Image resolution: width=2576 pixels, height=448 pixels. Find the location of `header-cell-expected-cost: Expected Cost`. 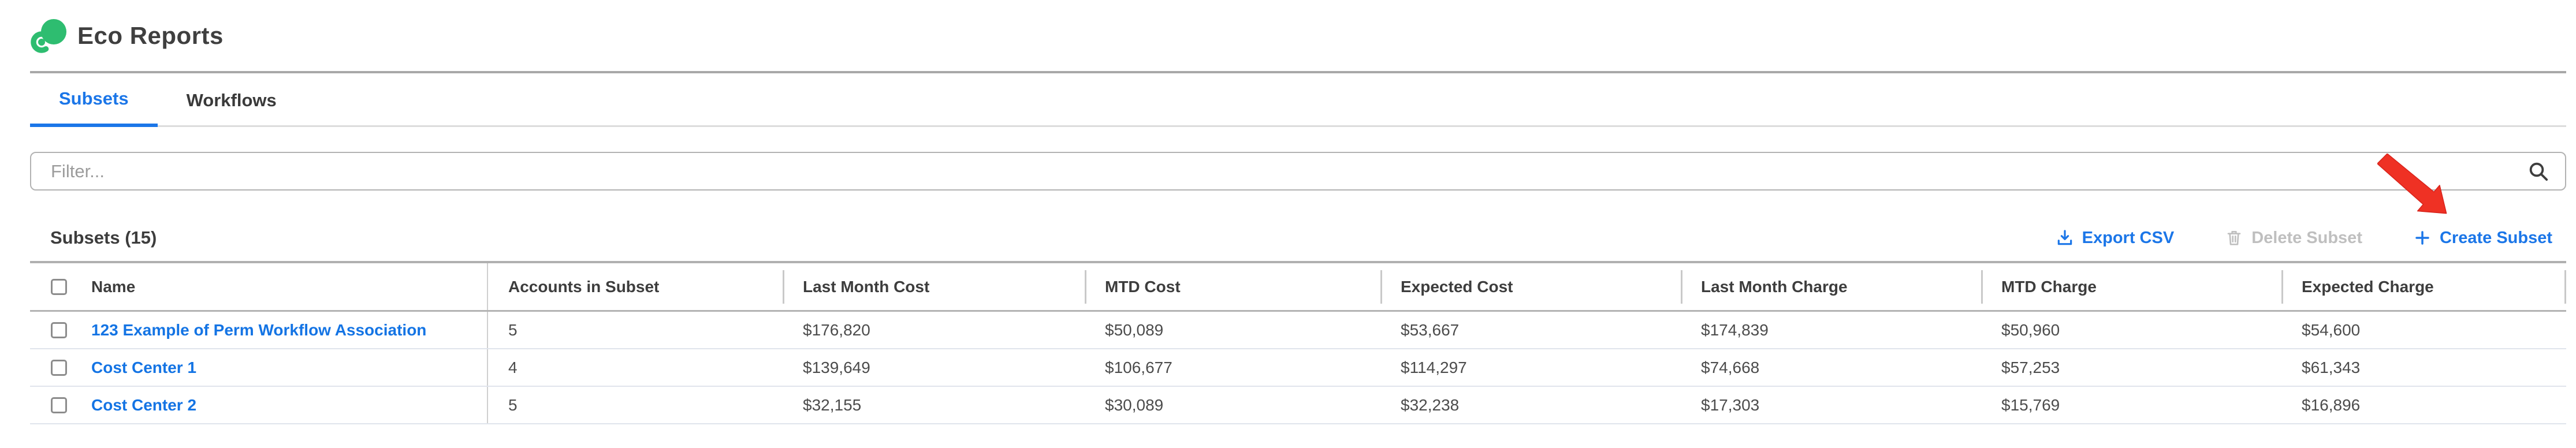

header-cell-expected-cost: Expected Cost is located at coordinates (1530, 286).